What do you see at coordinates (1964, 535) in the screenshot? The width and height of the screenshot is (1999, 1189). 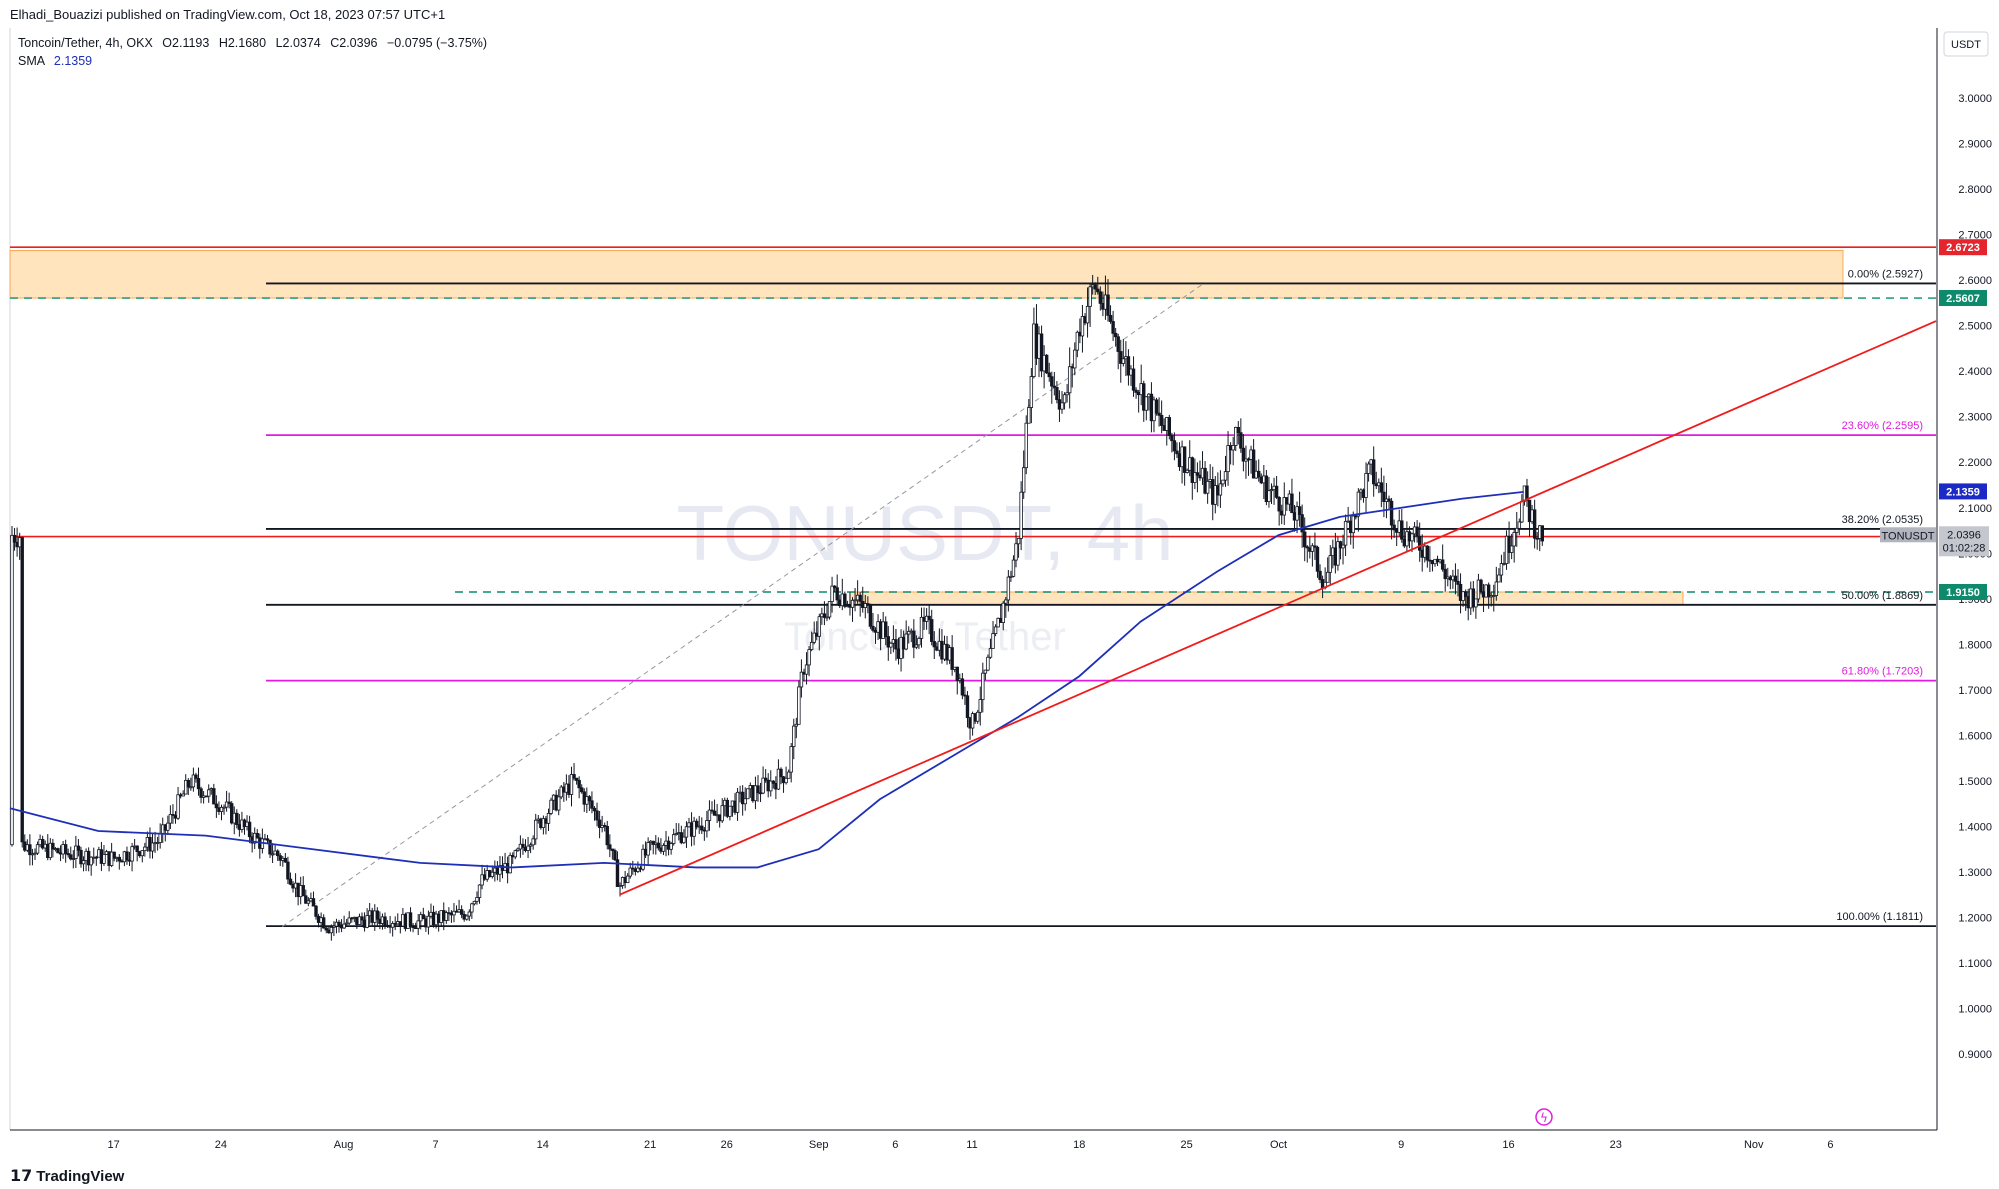 I see `last-price-value: 2.0396` at bounding box center [1964, 535].